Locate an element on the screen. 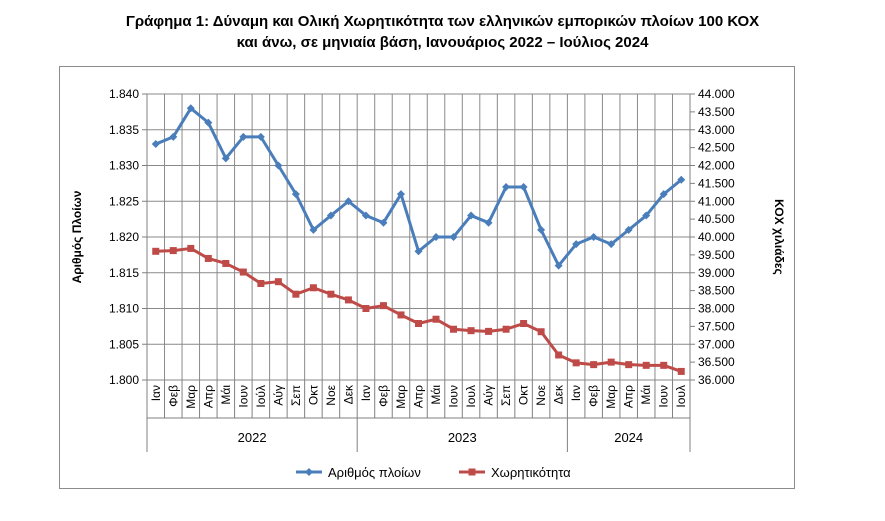  x-year-label: 2024 is located at coordinates (628, 437).